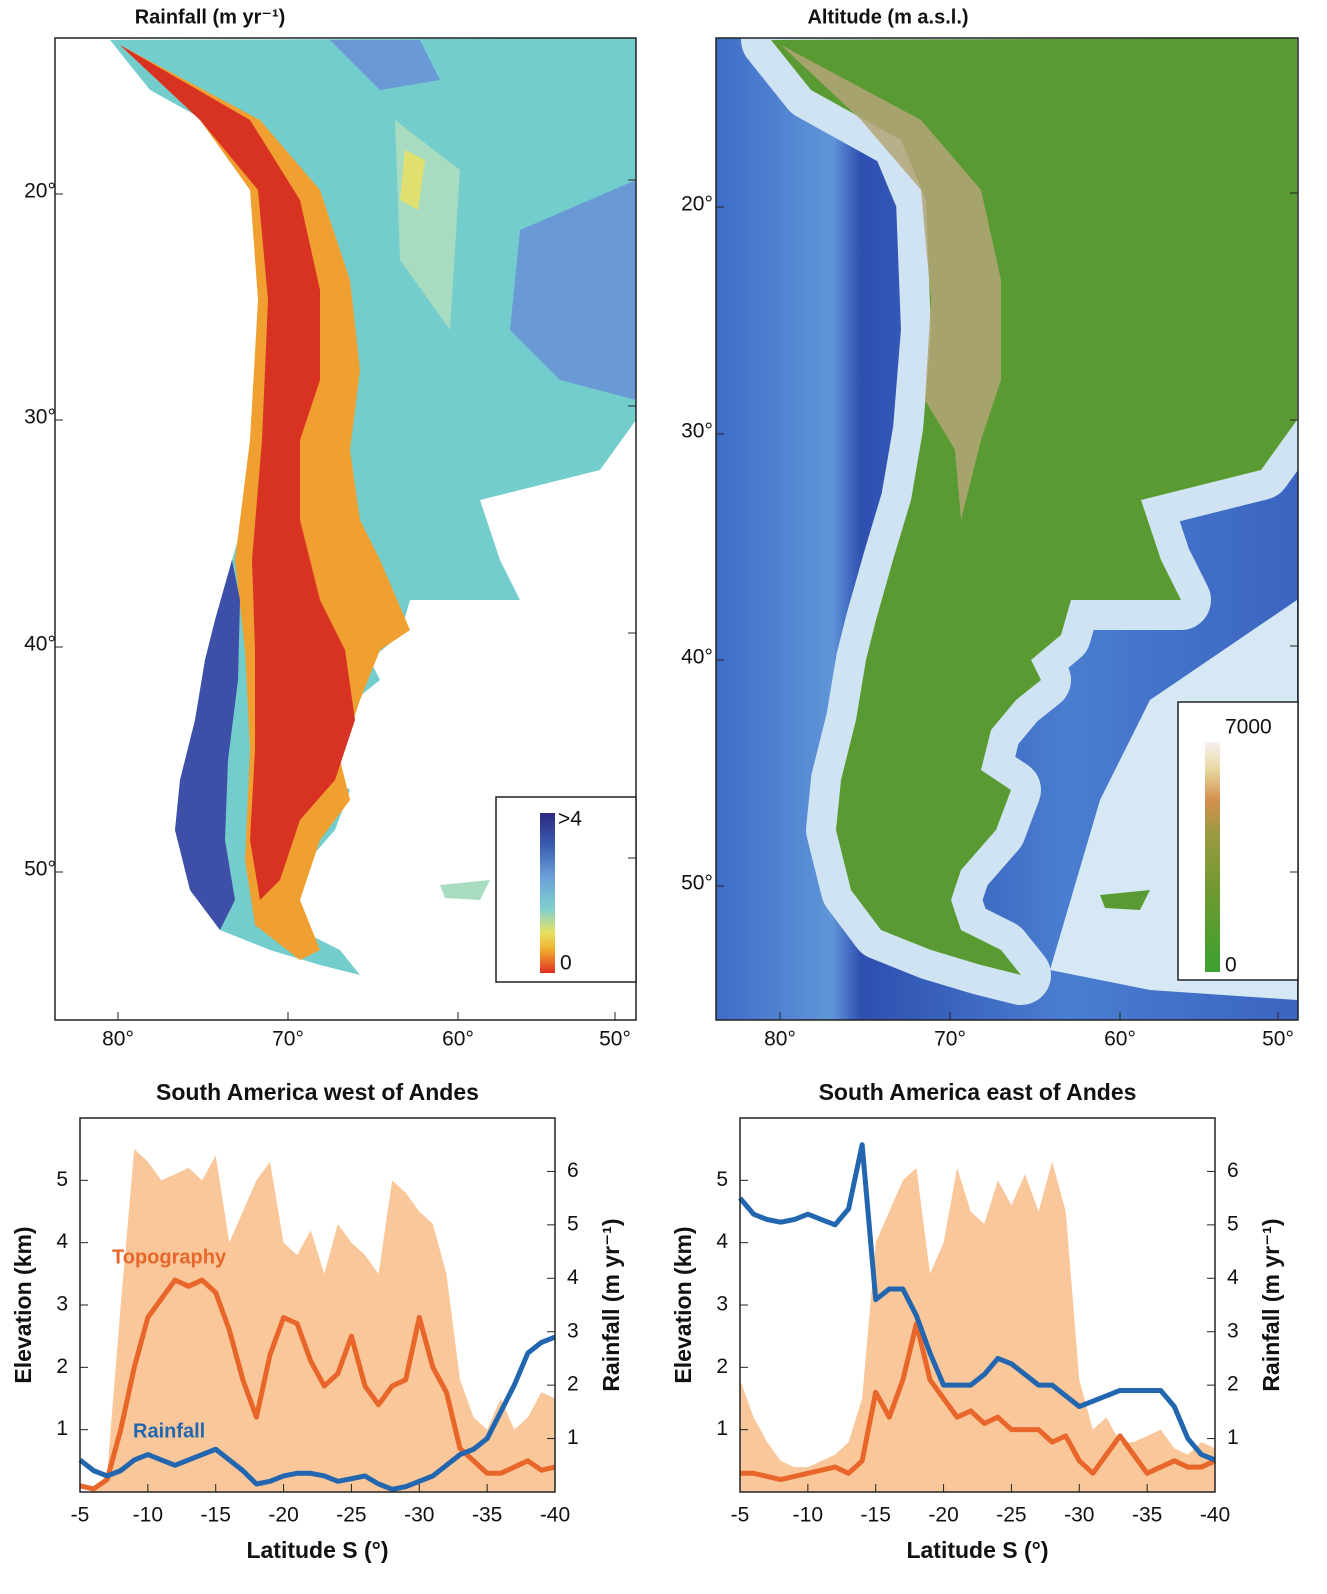  I want to click on legend-label: >4, so click(570, 819).